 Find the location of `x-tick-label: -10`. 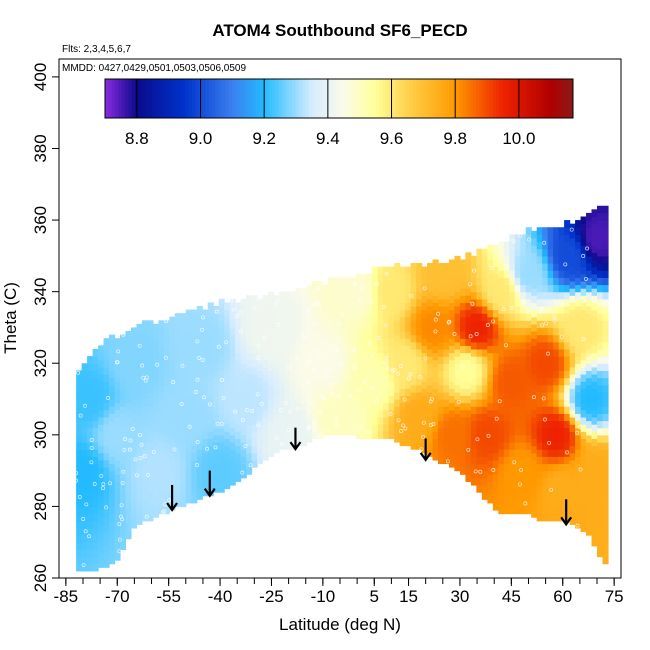

x-tick-label: -10 is located at coordinates (323, 596).